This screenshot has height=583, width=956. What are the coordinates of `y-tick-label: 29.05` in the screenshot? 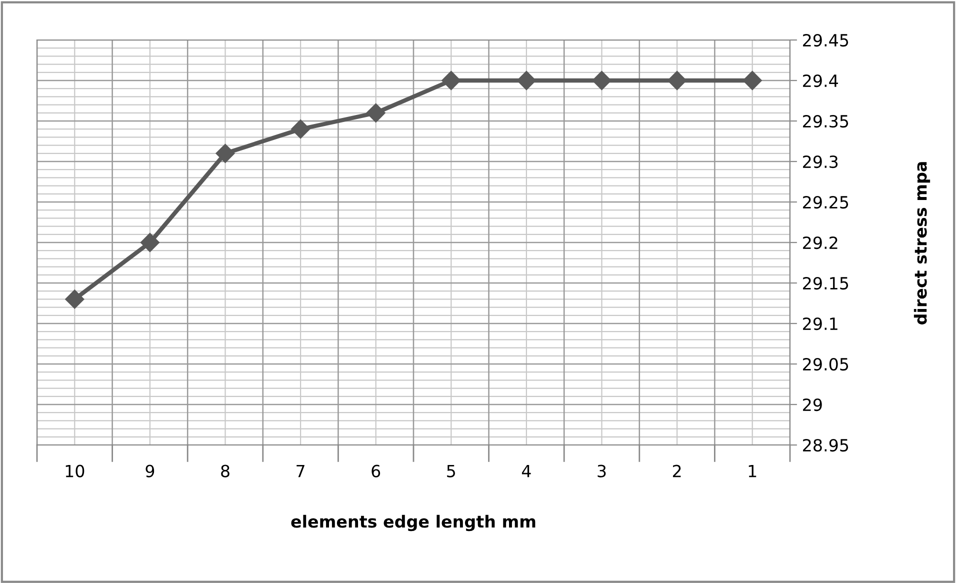 It's located at (825, 364).